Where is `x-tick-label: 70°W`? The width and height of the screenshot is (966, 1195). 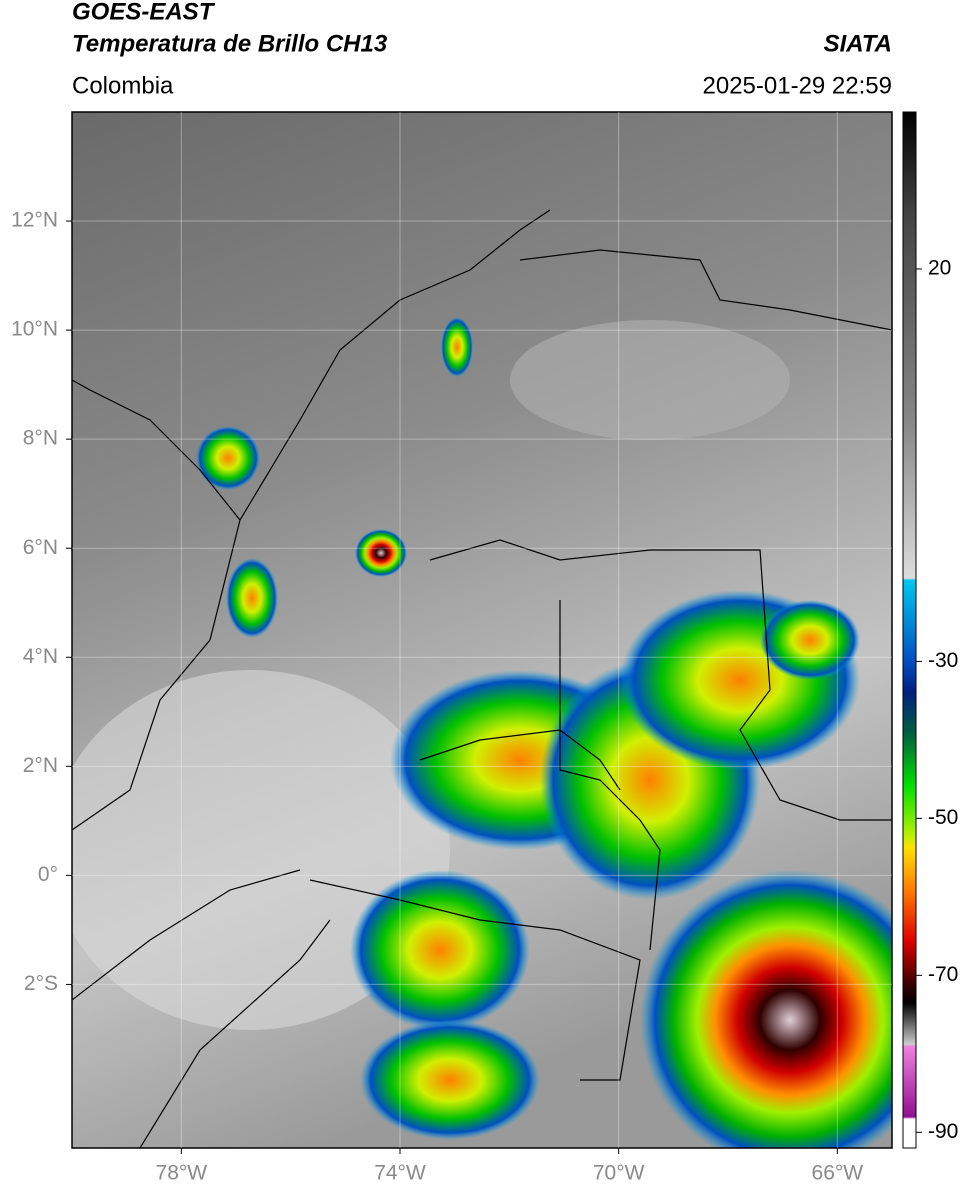
x-tick-label: 70°W is located at coordinates (619, 1173).